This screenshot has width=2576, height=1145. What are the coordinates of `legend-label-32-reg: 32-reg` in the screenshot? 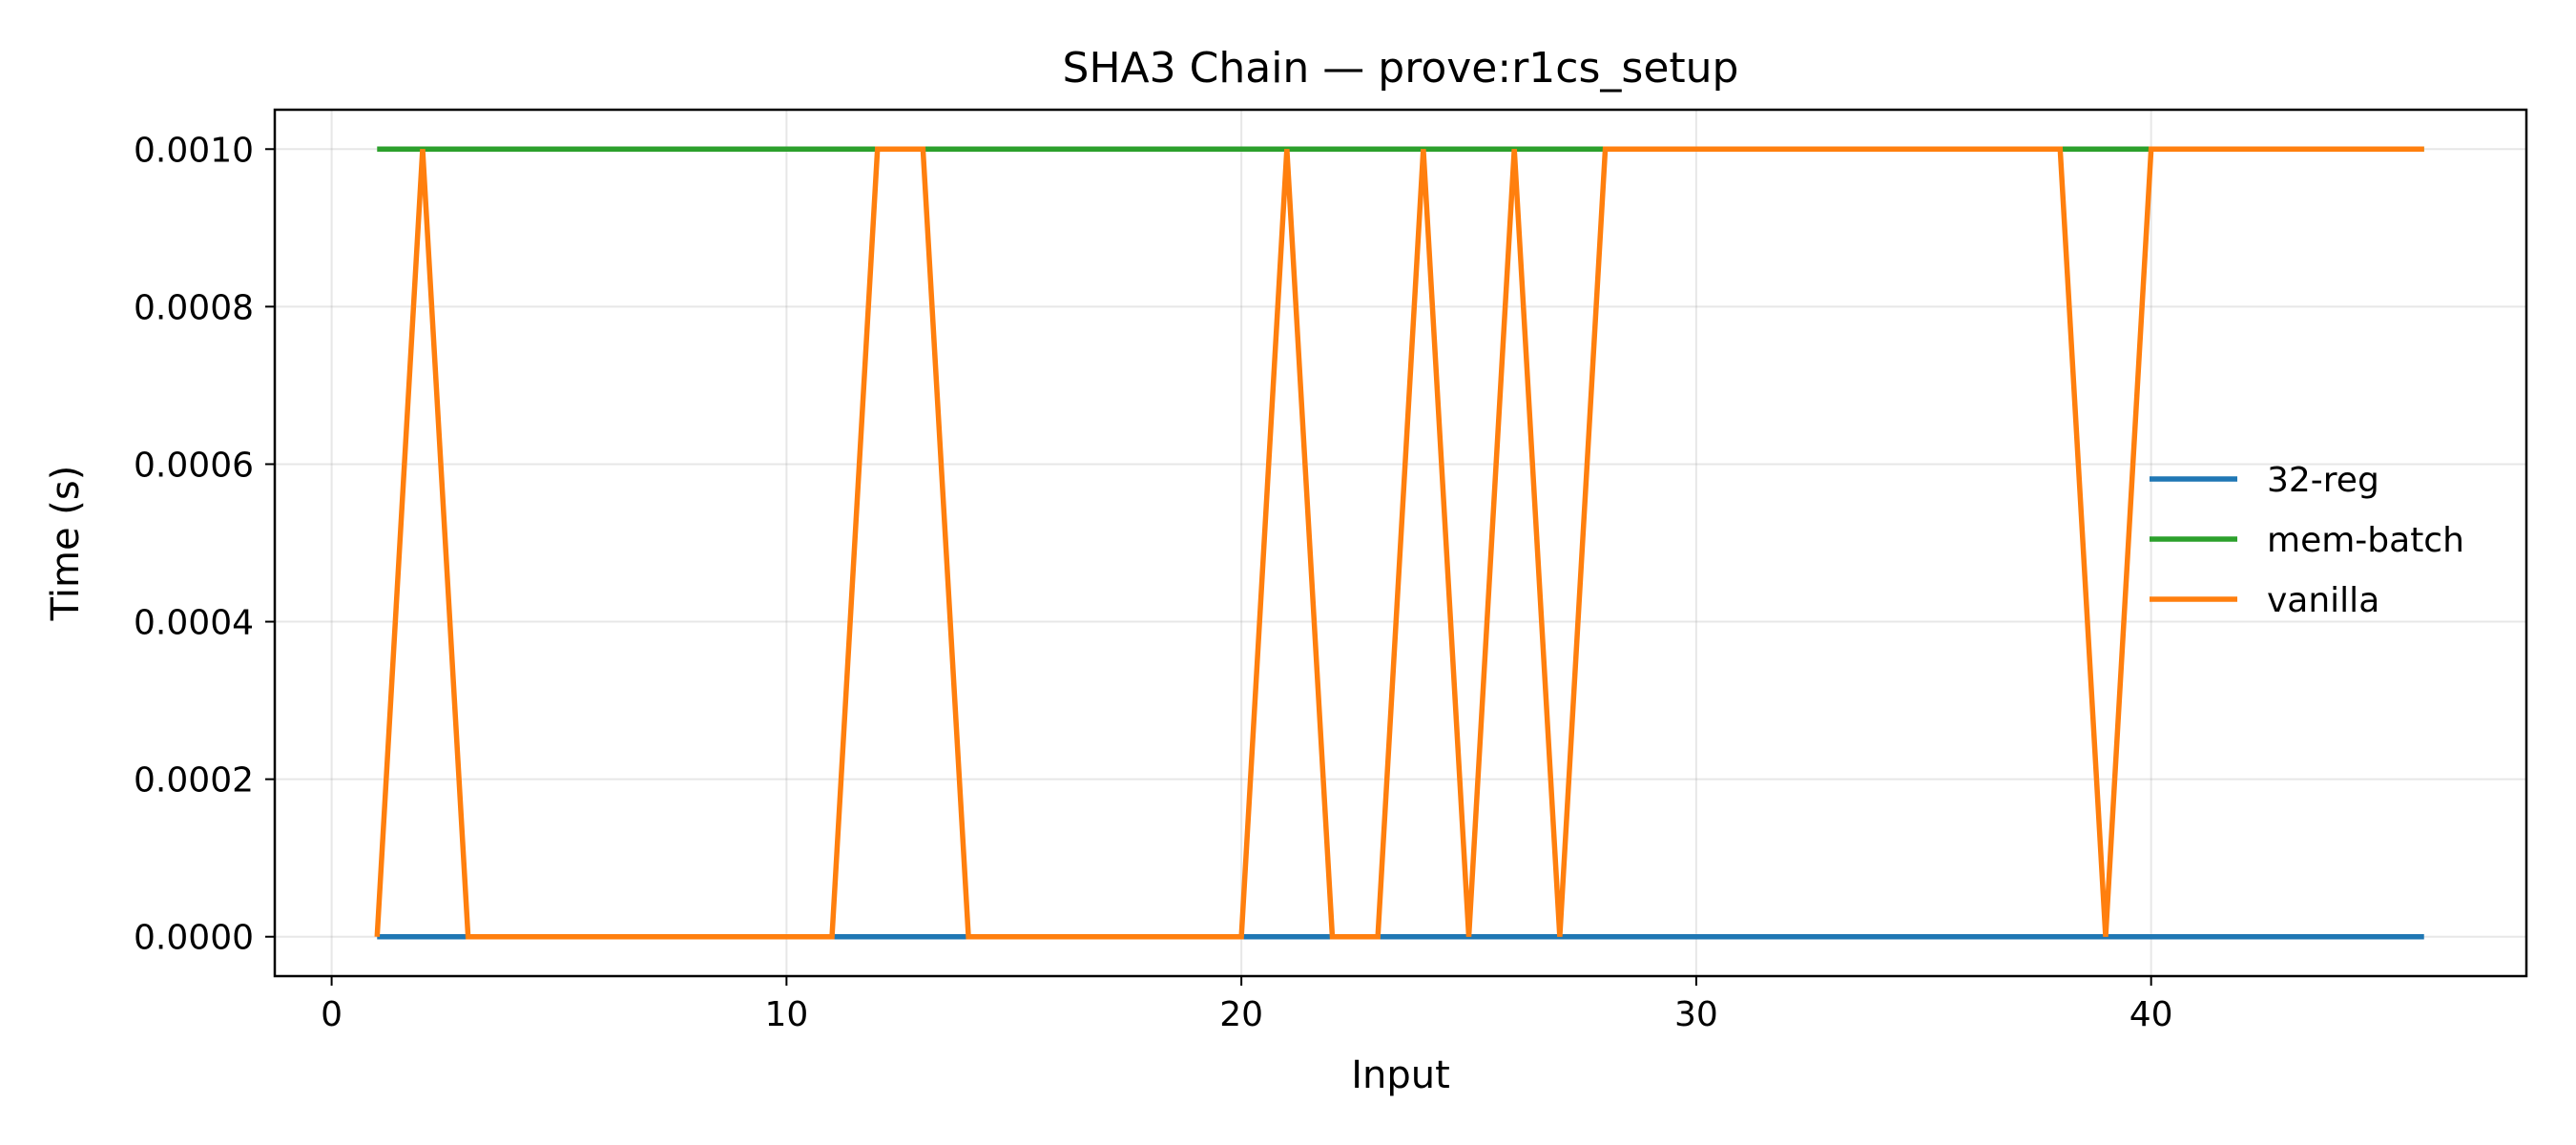 It's located at (2323, 481).